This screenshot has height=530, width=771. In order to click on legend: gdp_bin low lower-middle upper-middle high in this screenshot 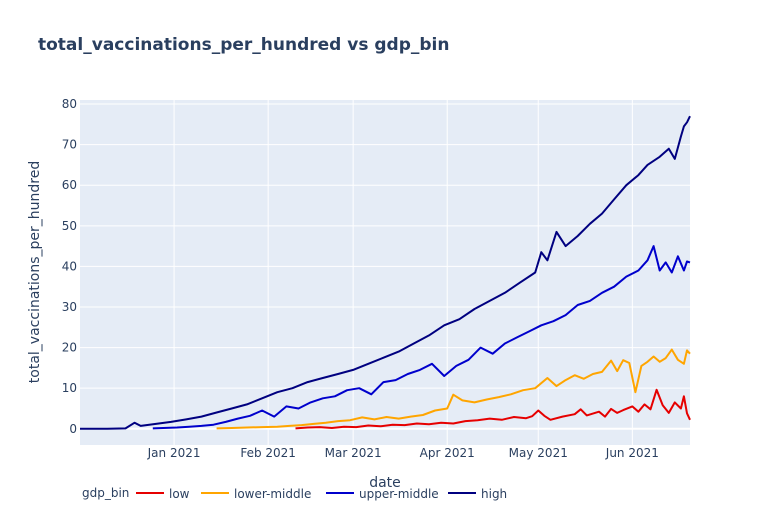, I will do `click(294, 493)`.